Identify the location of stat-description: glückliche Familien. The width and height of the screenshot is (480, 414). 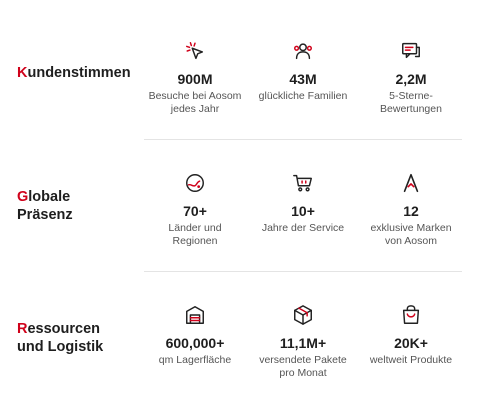
(303, 96).